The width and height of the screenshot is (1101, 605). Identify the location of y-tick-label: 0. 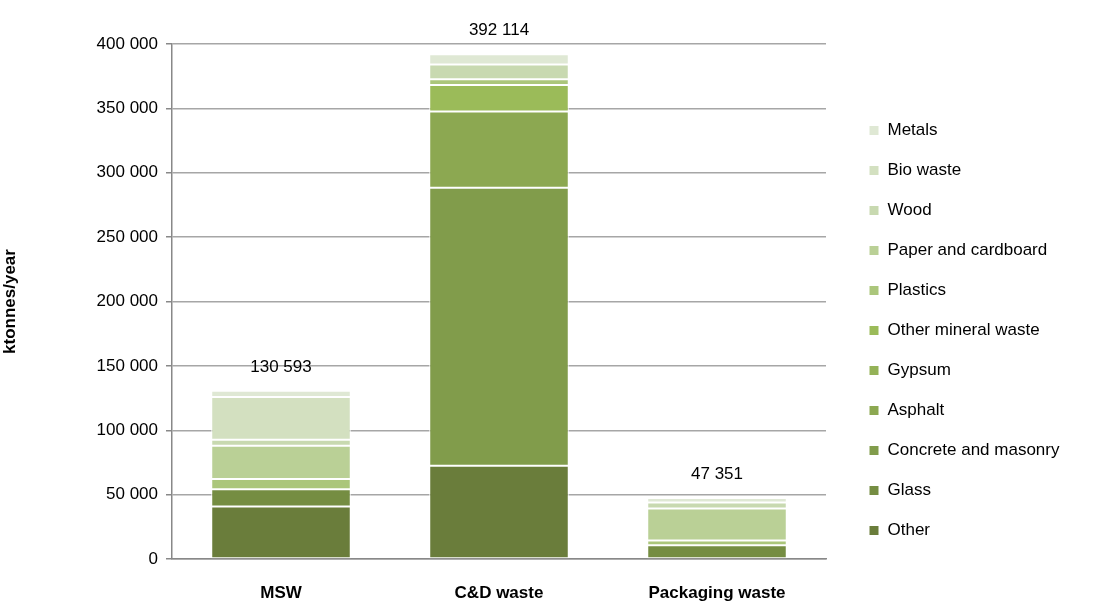
(153, 558).